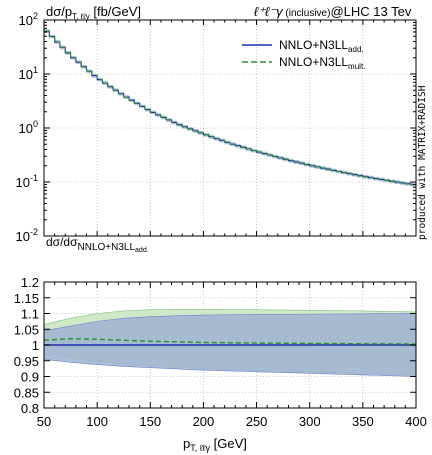 Image resolution: width=432 pixels, height=455 pixels. Describe the element at coordinates (28, 73) in the screenshot. I see `top-ytick-label: 10¹` at that location.